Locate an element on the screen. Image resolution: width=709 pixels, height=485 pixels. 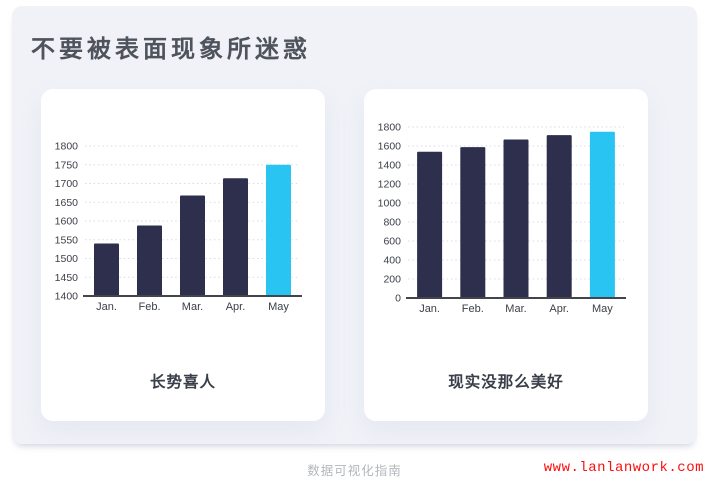
svg-text: 200 is located at coordinates (392, 280).